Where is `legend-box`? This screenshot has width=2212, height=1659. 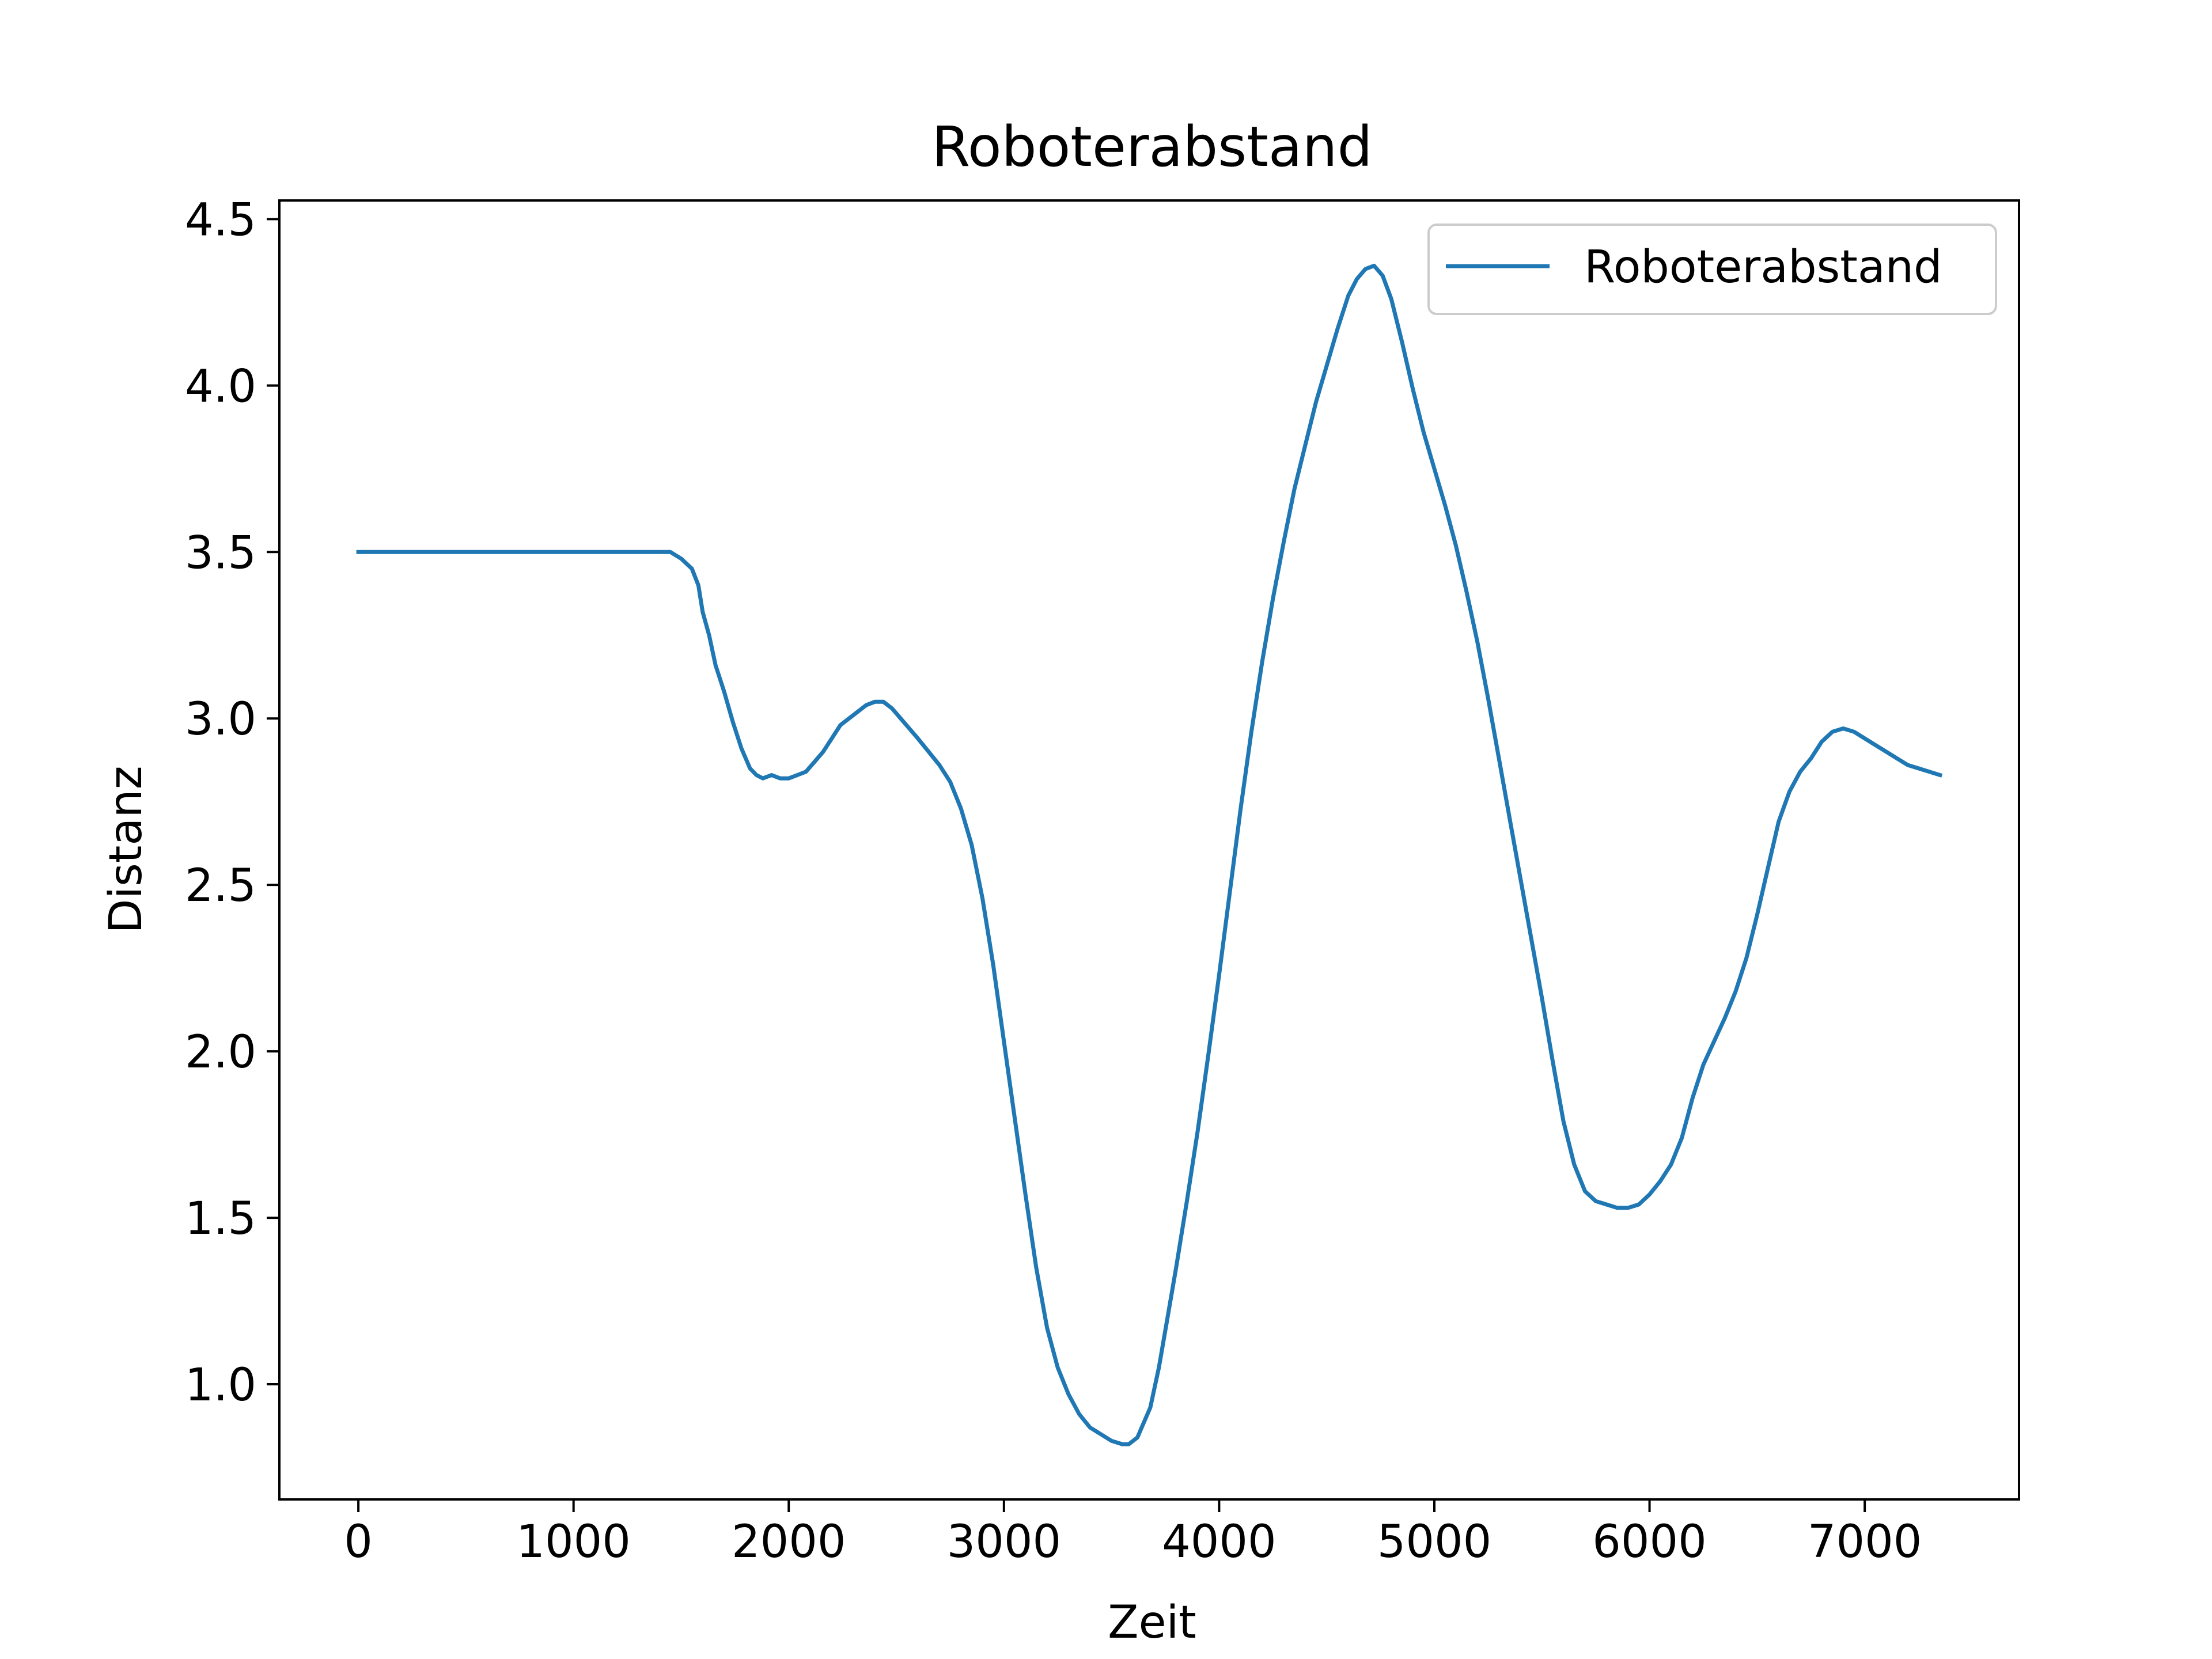
legend-box is located at coordinates (1712, 269).